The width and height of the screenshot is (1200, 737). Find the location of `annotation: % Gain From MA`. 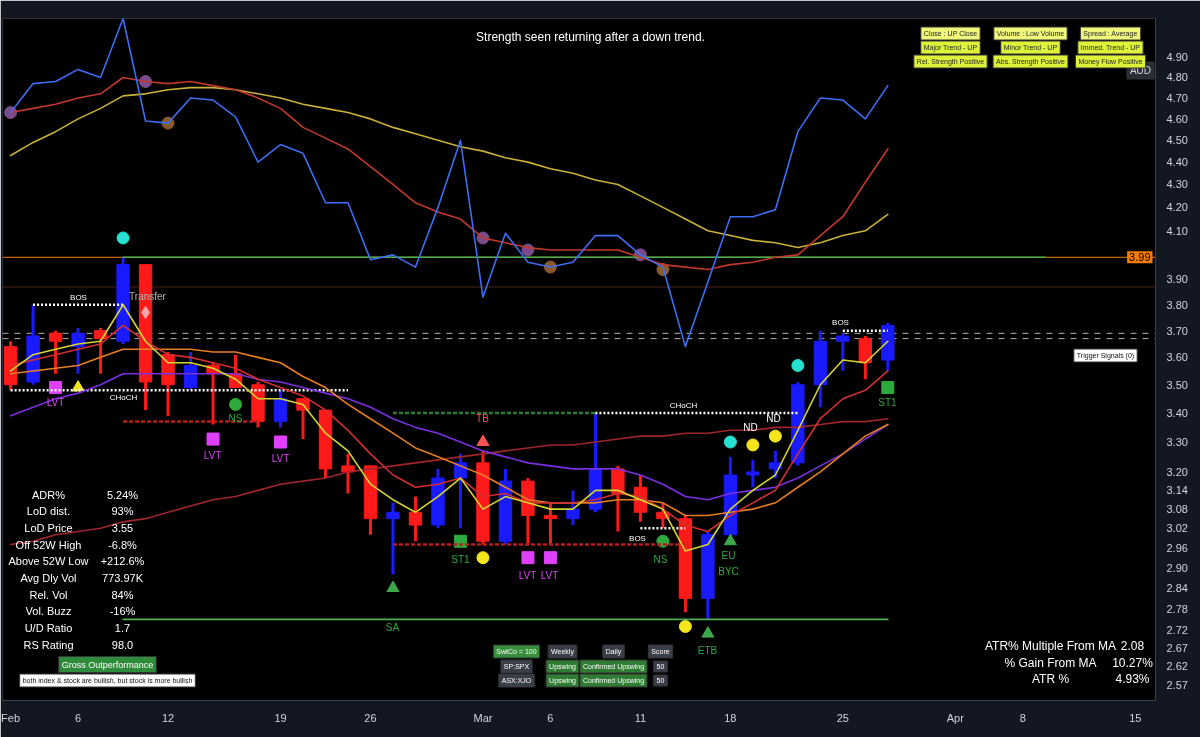

annotation: % Gain From MA is located at coordinates (1050, 662).